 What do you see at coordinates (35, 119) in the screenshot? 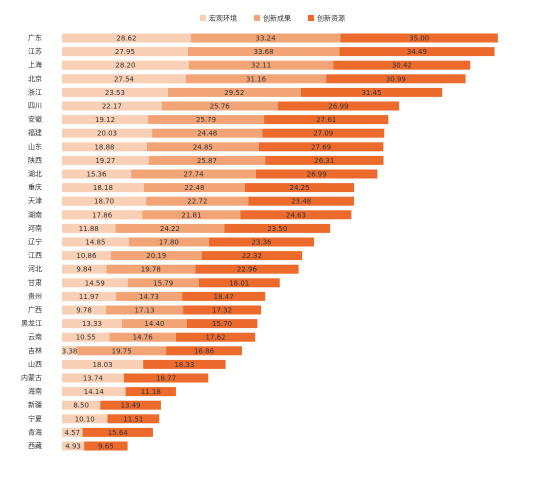
I see `category-label: 安徽` at bounding box center [35, 119].